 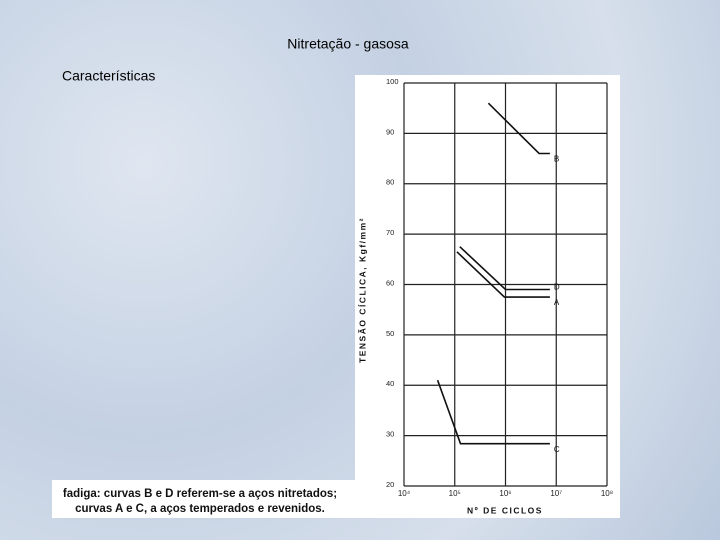 What do you see at coordinates (390, 131) in the screenshot?
I see `y-tick-label: 90` at bounding box center [390, 131].